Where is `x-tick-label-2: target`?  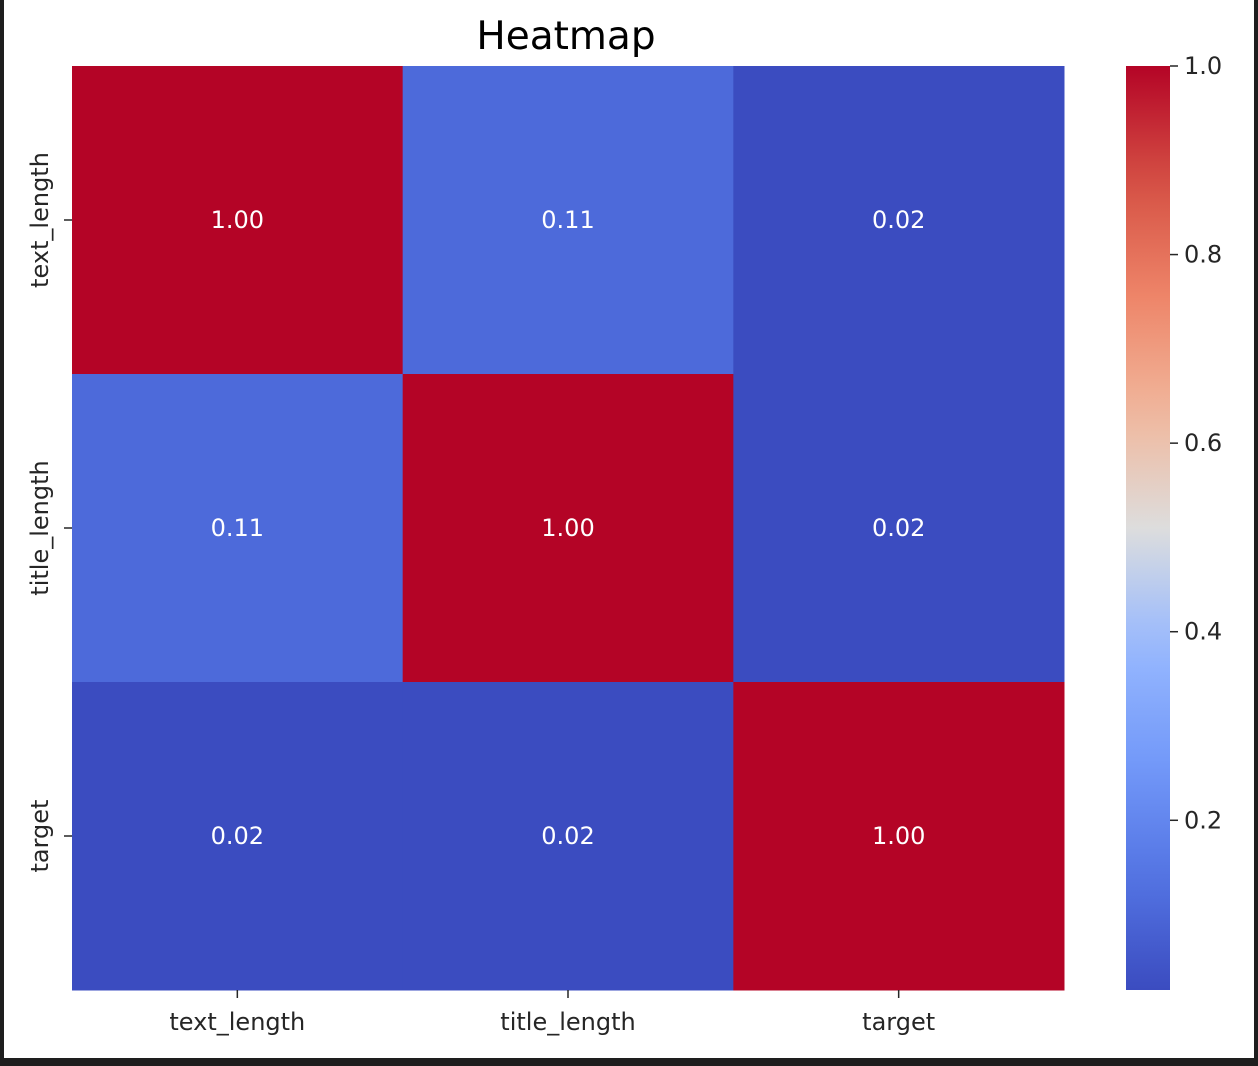
x-tick-label-2: target is located at coordinates (898, 1022).